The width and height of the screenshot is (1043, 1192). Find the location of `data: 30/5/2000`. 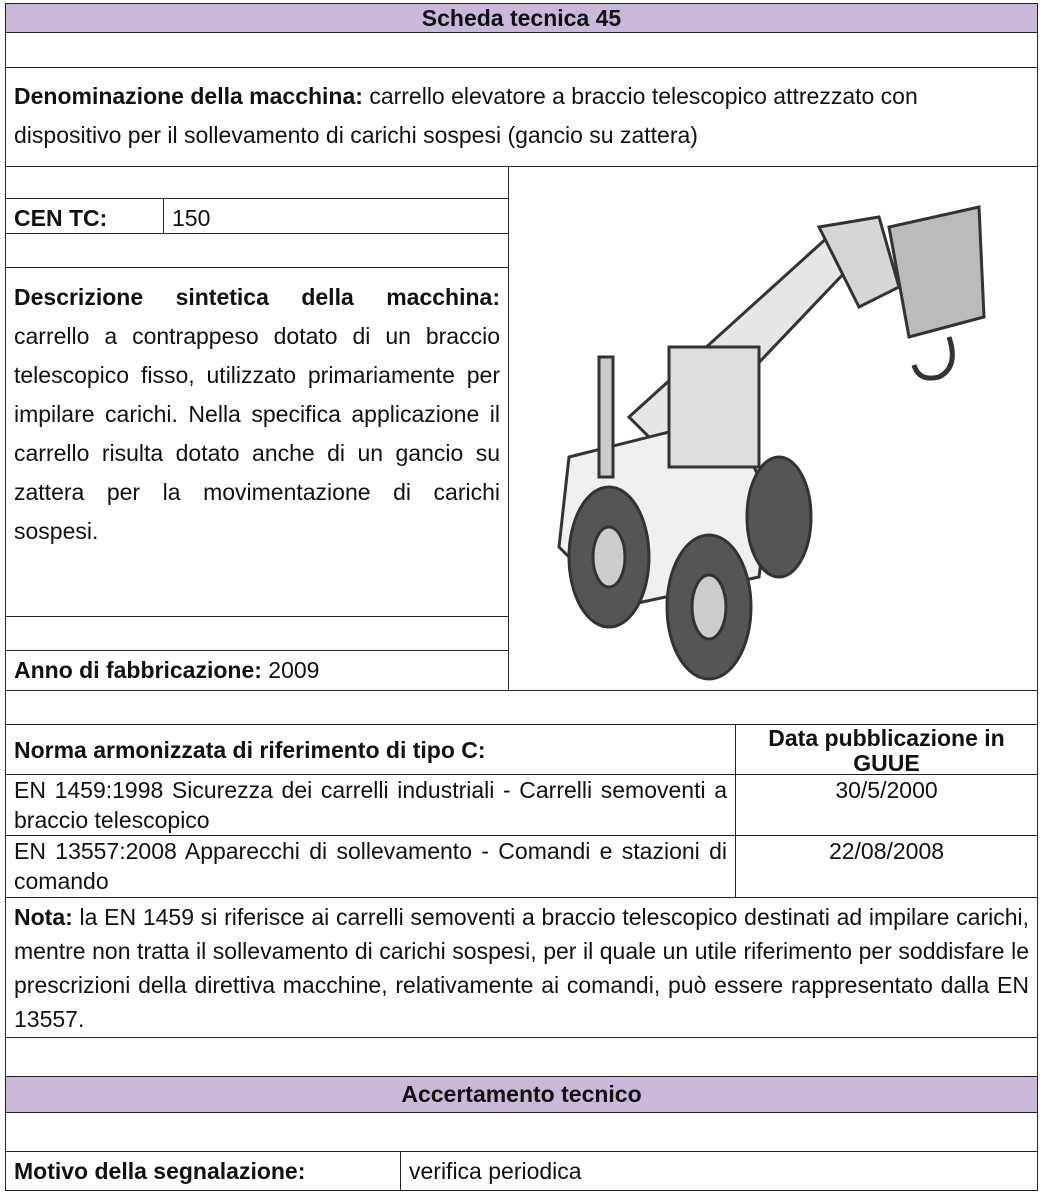

data: 30/5/2000 is located at coordinates (886, 790).